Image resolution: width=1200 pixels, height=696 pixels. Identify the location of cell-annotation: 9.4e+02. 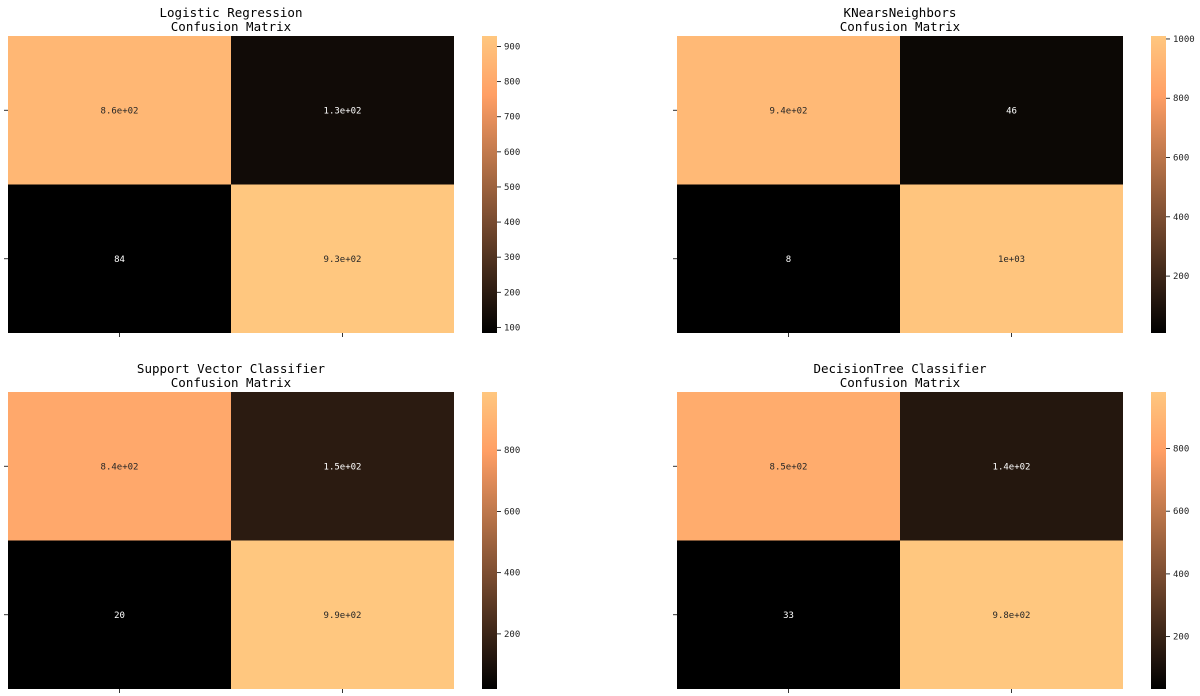
(789, 111).